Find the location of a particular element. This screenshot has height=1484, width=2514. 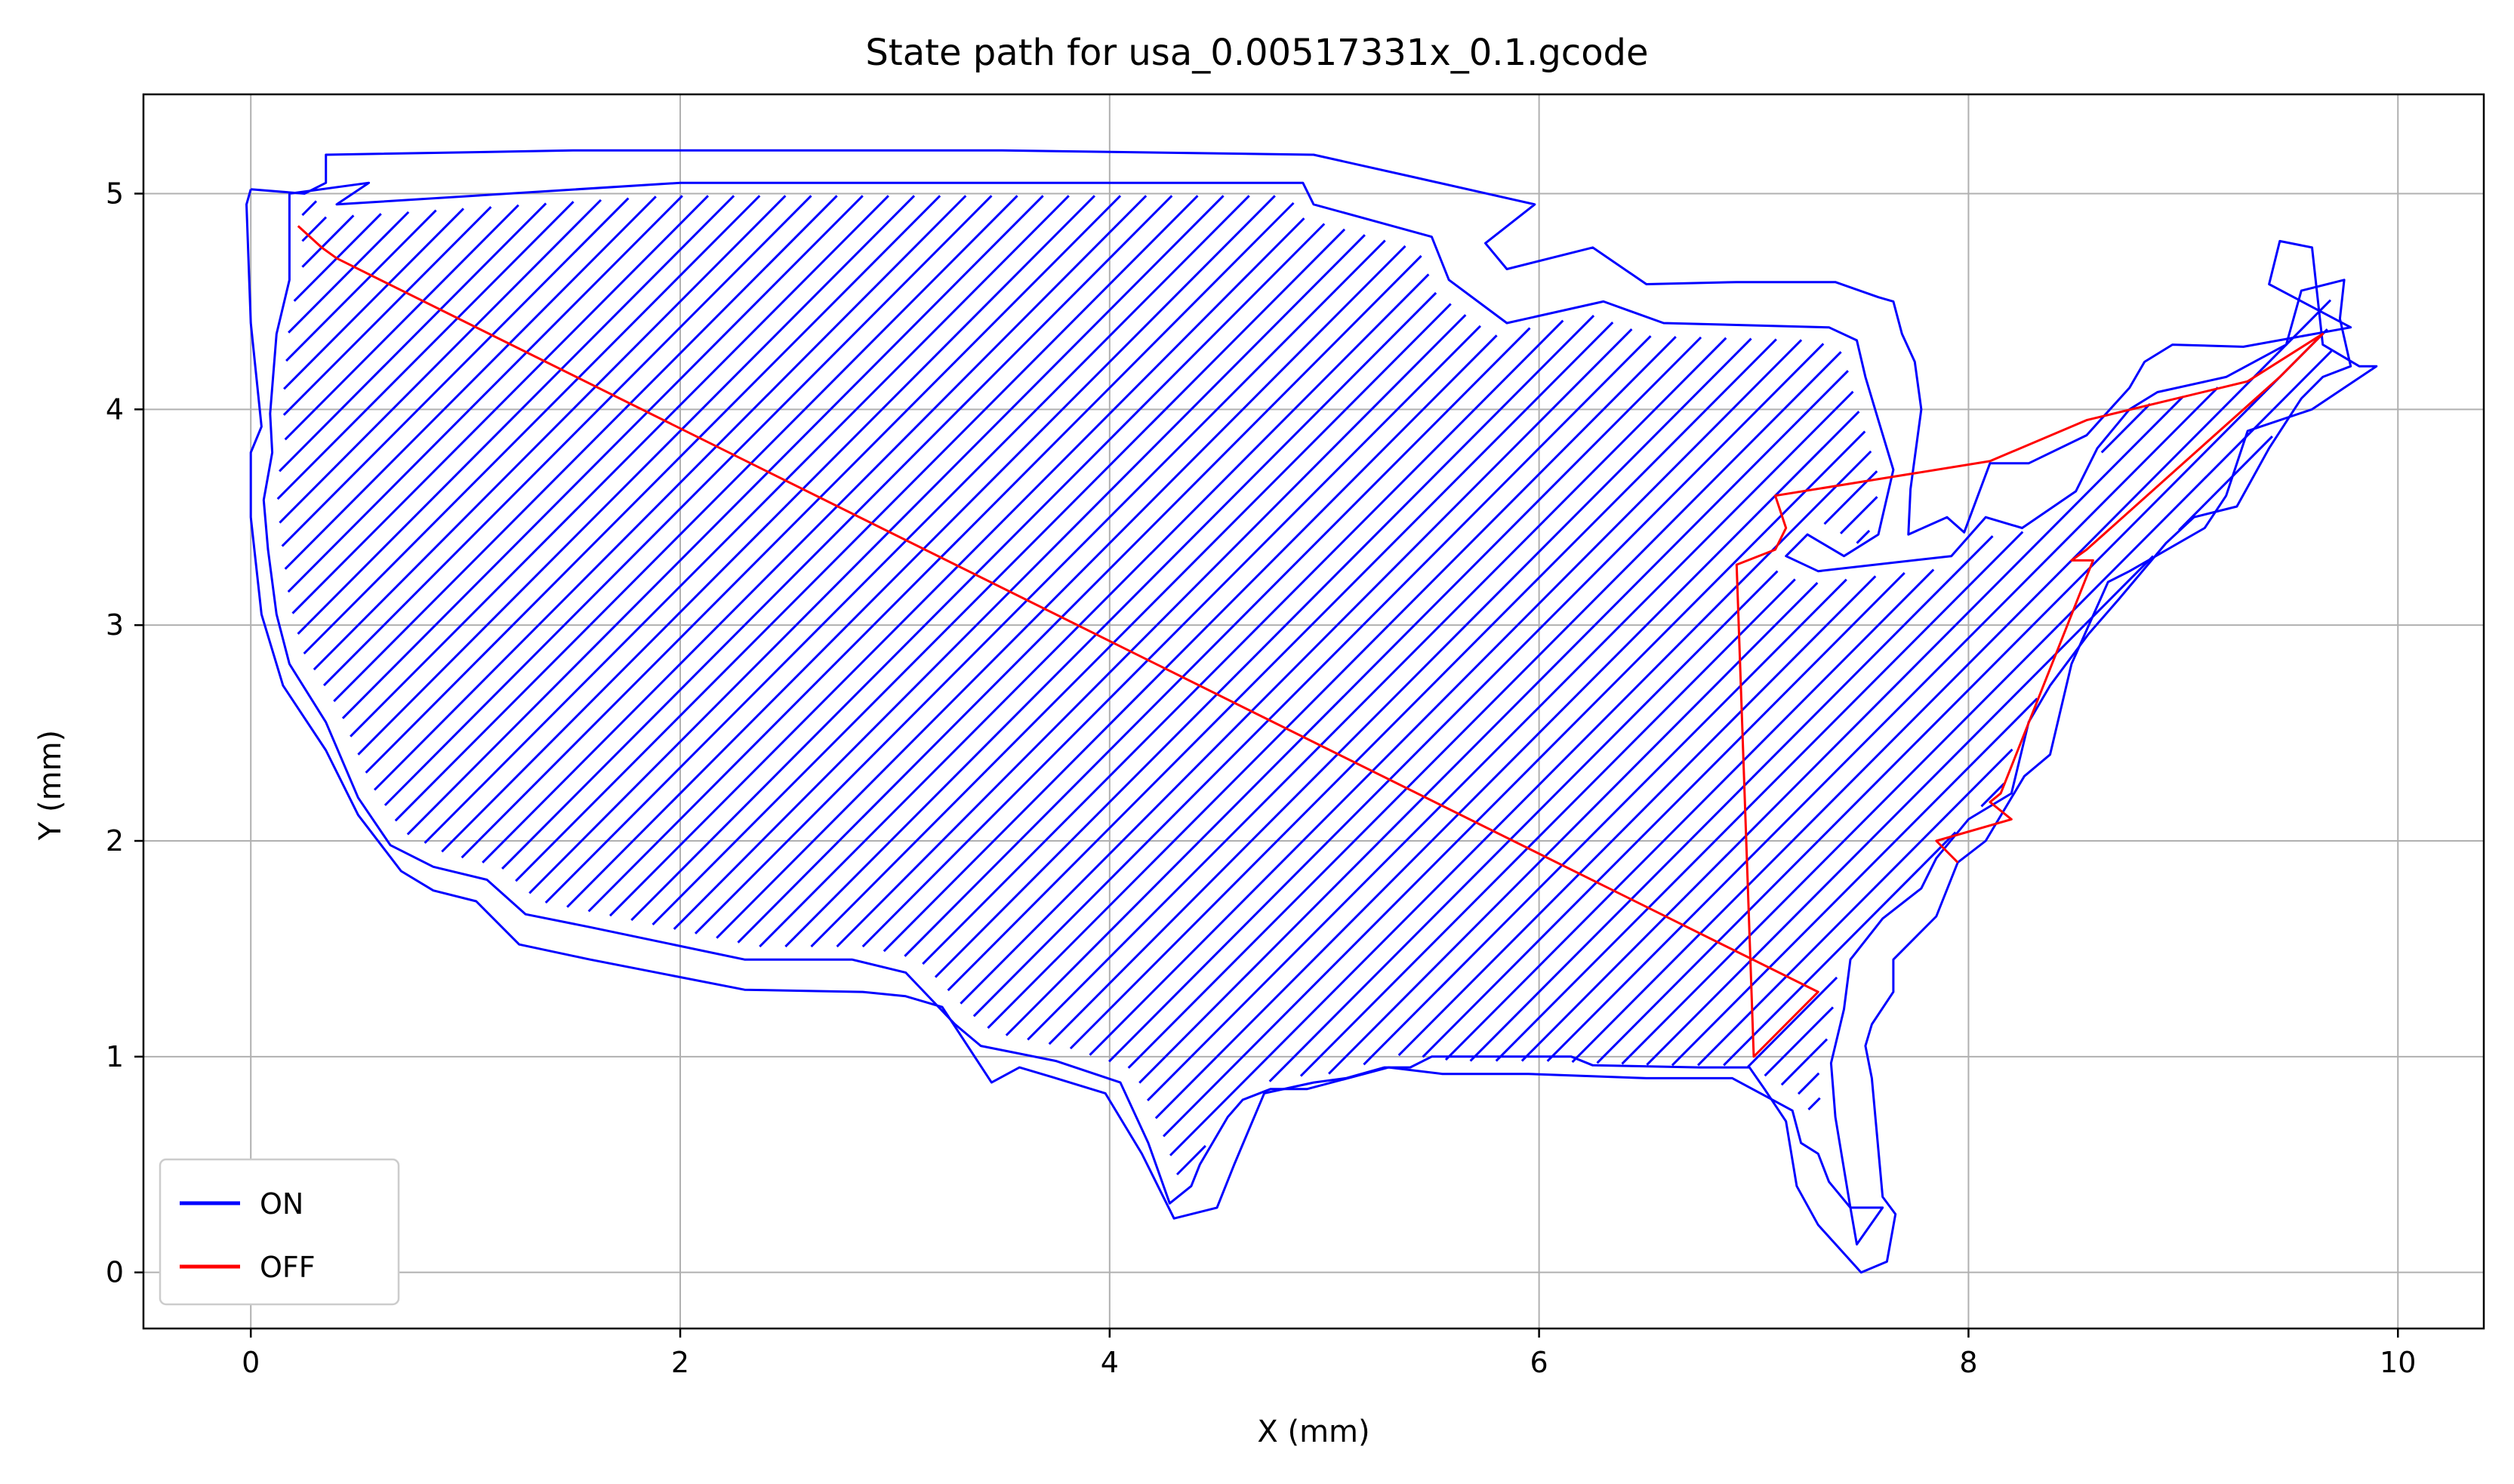

x-tick-label: 4 is located at coordinates (1110, 1362).